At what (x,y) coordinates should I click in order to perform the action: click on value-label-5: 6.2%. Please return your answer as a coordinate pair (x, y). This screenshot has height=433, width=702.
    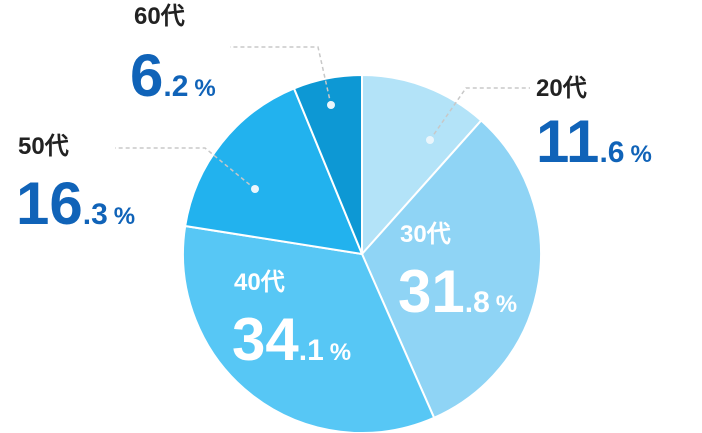
    Looking at the image, I should click on (173, 75).